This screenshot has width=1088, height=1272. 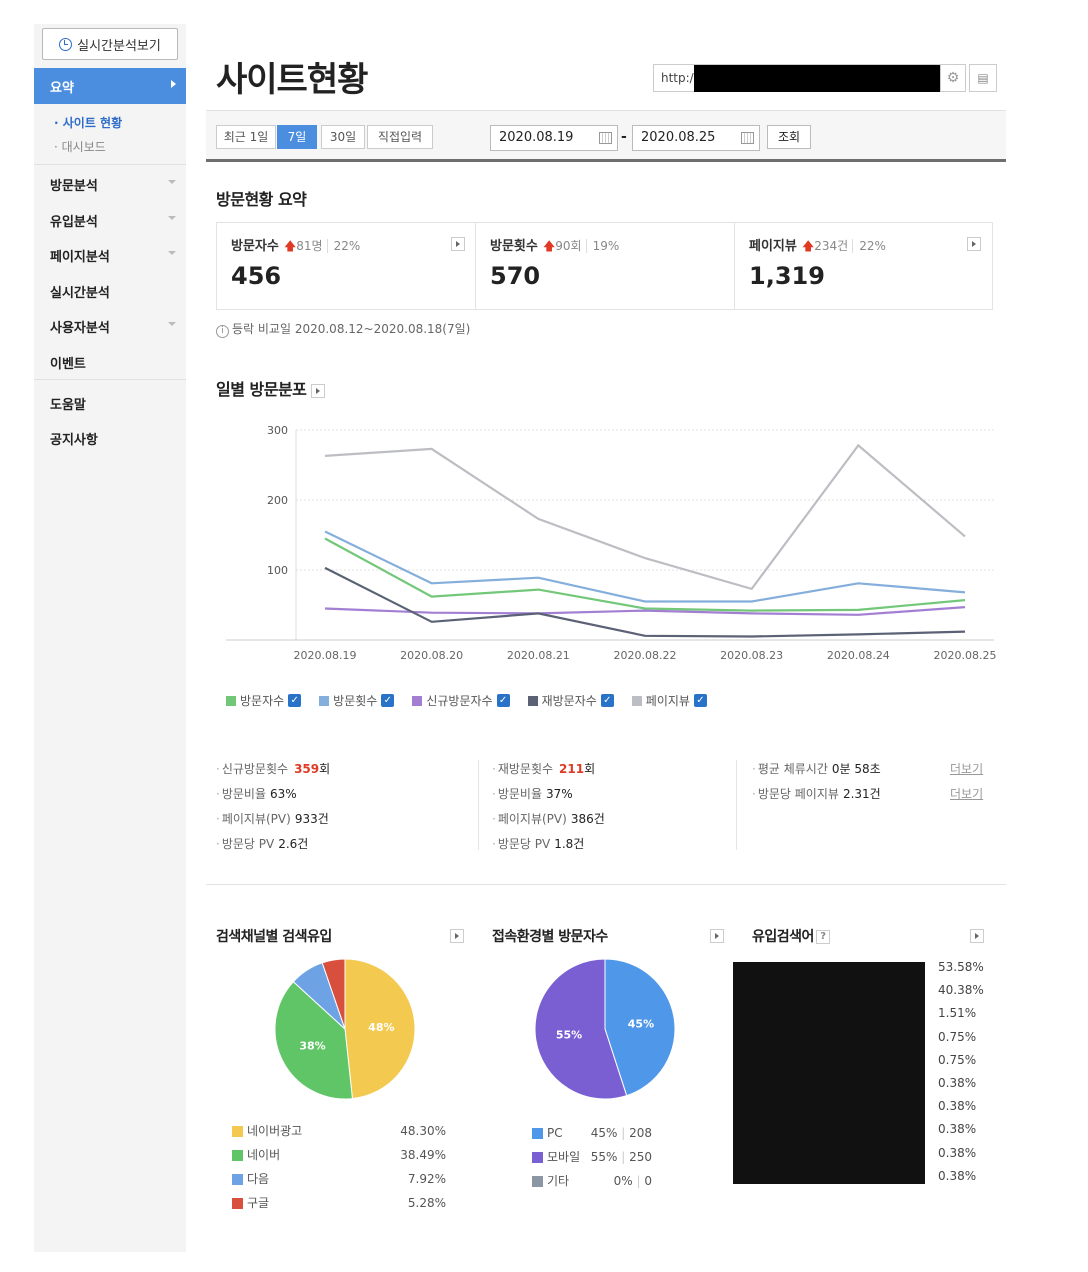 I want to click on range-1day-button: 최근 1일, so click(x=246, y=137).